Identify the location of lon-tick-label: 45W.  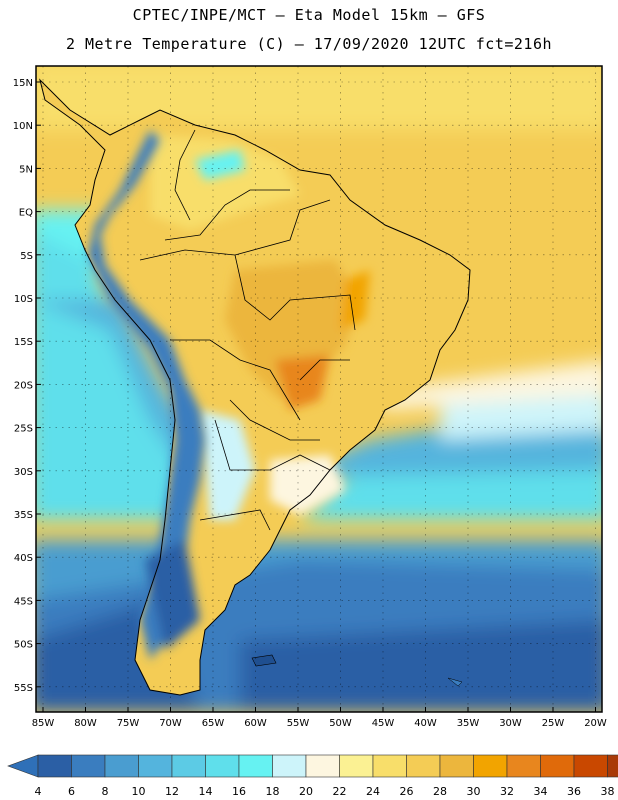
(383, 723).